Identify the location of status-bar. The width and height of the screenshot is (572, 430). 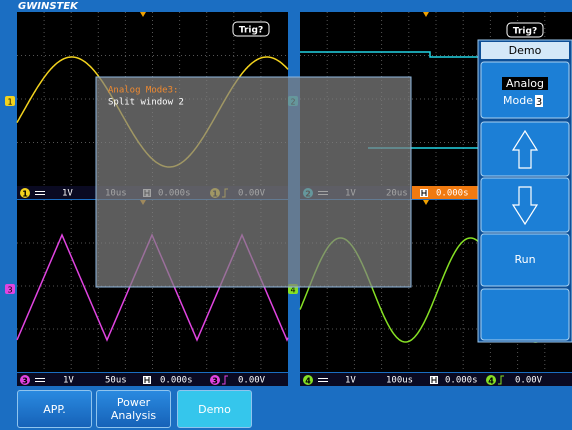
(152, 379).